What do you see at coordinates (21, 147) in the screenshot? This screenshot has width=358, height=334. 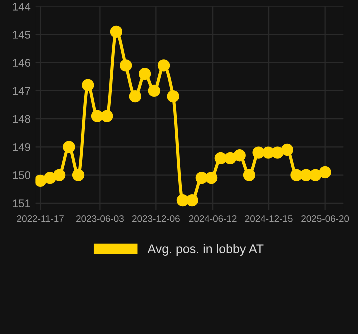 I see `y-tick-label: 149` at bounding box center [21, 147].